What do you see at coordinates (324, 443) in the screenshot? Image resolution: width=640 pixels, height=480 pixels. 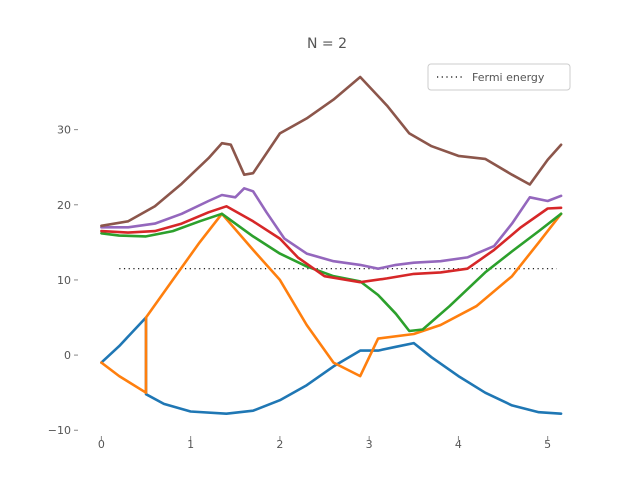 I see `x-axis: 0 1 2 3 4 5` at bounding box center [324, 443].